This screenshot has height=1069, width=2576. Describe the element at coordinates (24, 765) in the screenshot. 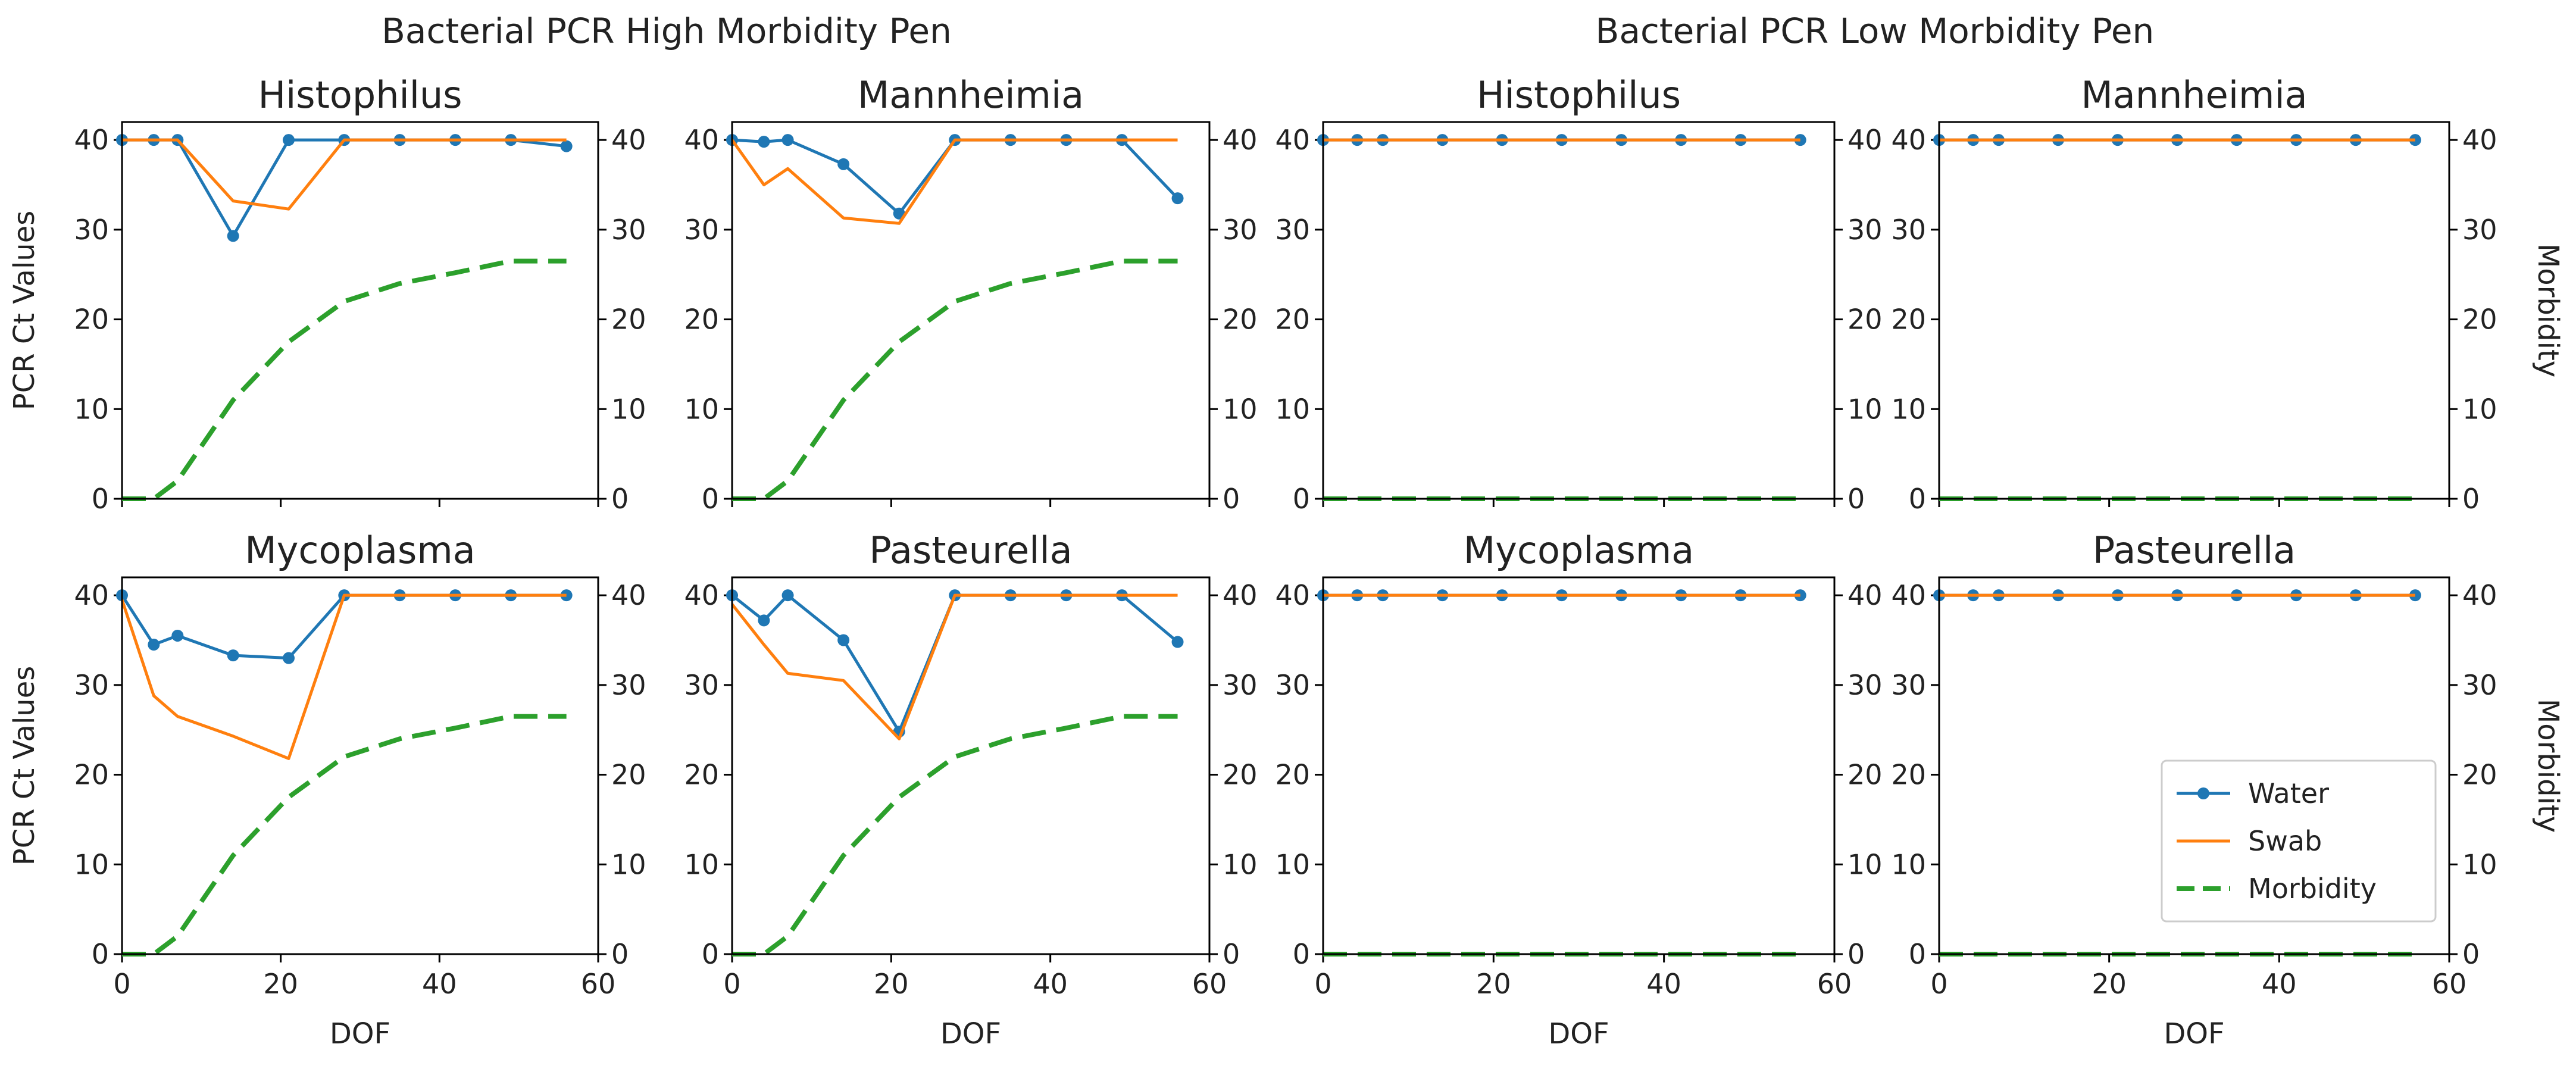

I see `y-axis-label-left: PCR Ct Values` at that location.